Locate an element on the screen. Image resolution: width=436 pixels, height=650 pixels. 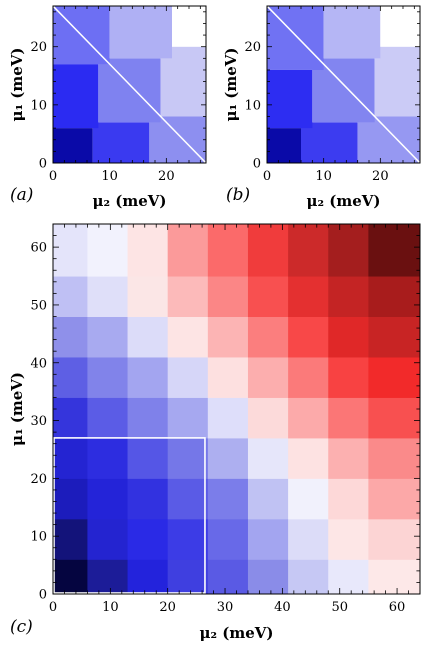
inset-box is located at coordinates (129, 515).